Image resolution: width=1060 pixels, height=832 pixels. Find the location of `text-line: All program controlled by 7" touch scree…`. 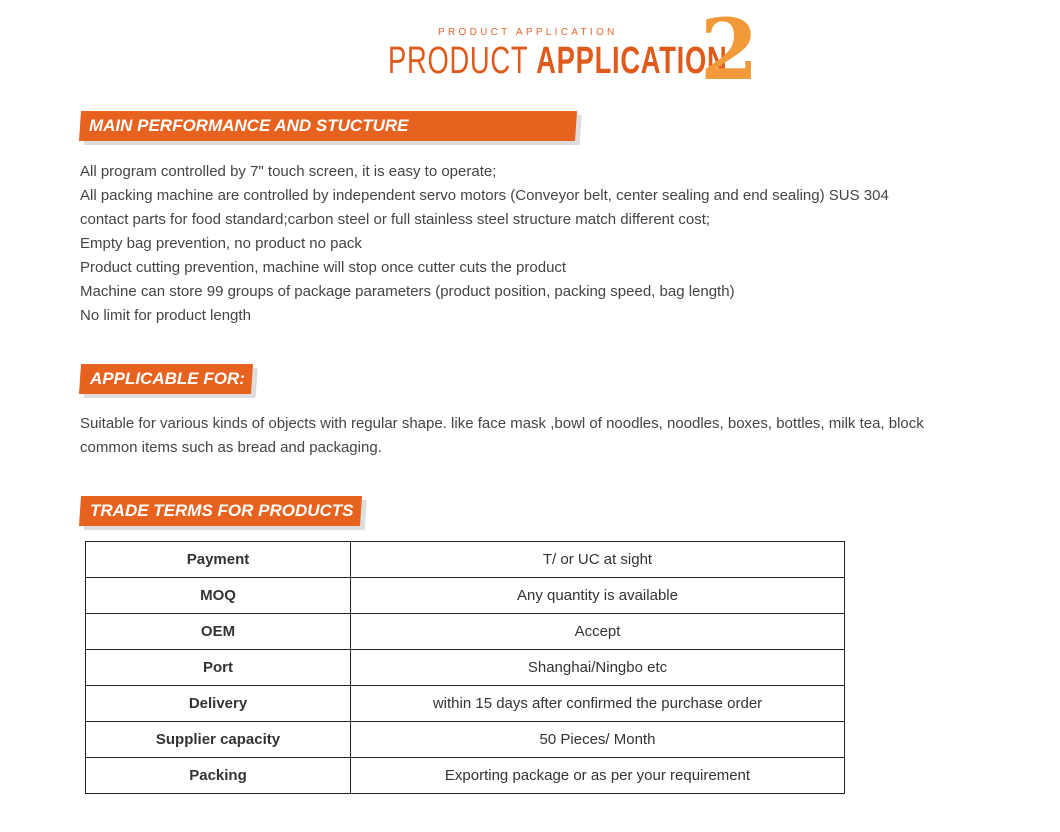

text-line: All program controlled by 7" touch scree… is located at coordinates (288, 171).